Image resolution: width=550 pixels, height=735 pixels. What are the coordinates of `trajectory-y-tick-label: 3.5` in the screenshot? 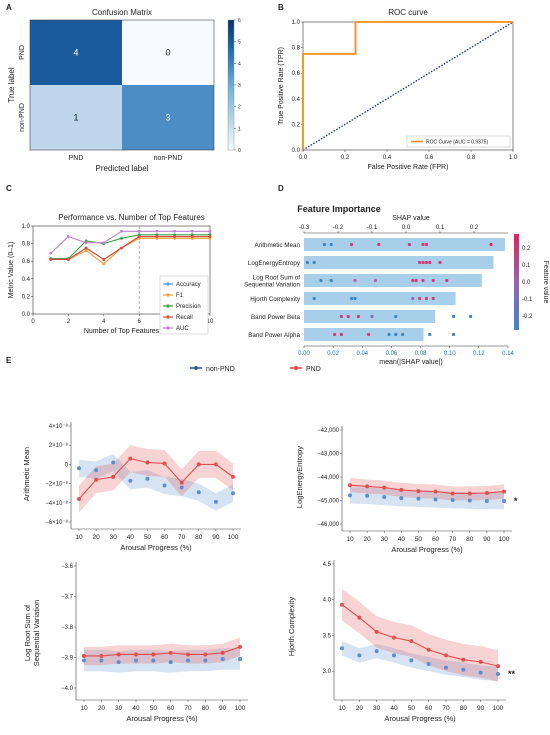 It's located at (327, 636).